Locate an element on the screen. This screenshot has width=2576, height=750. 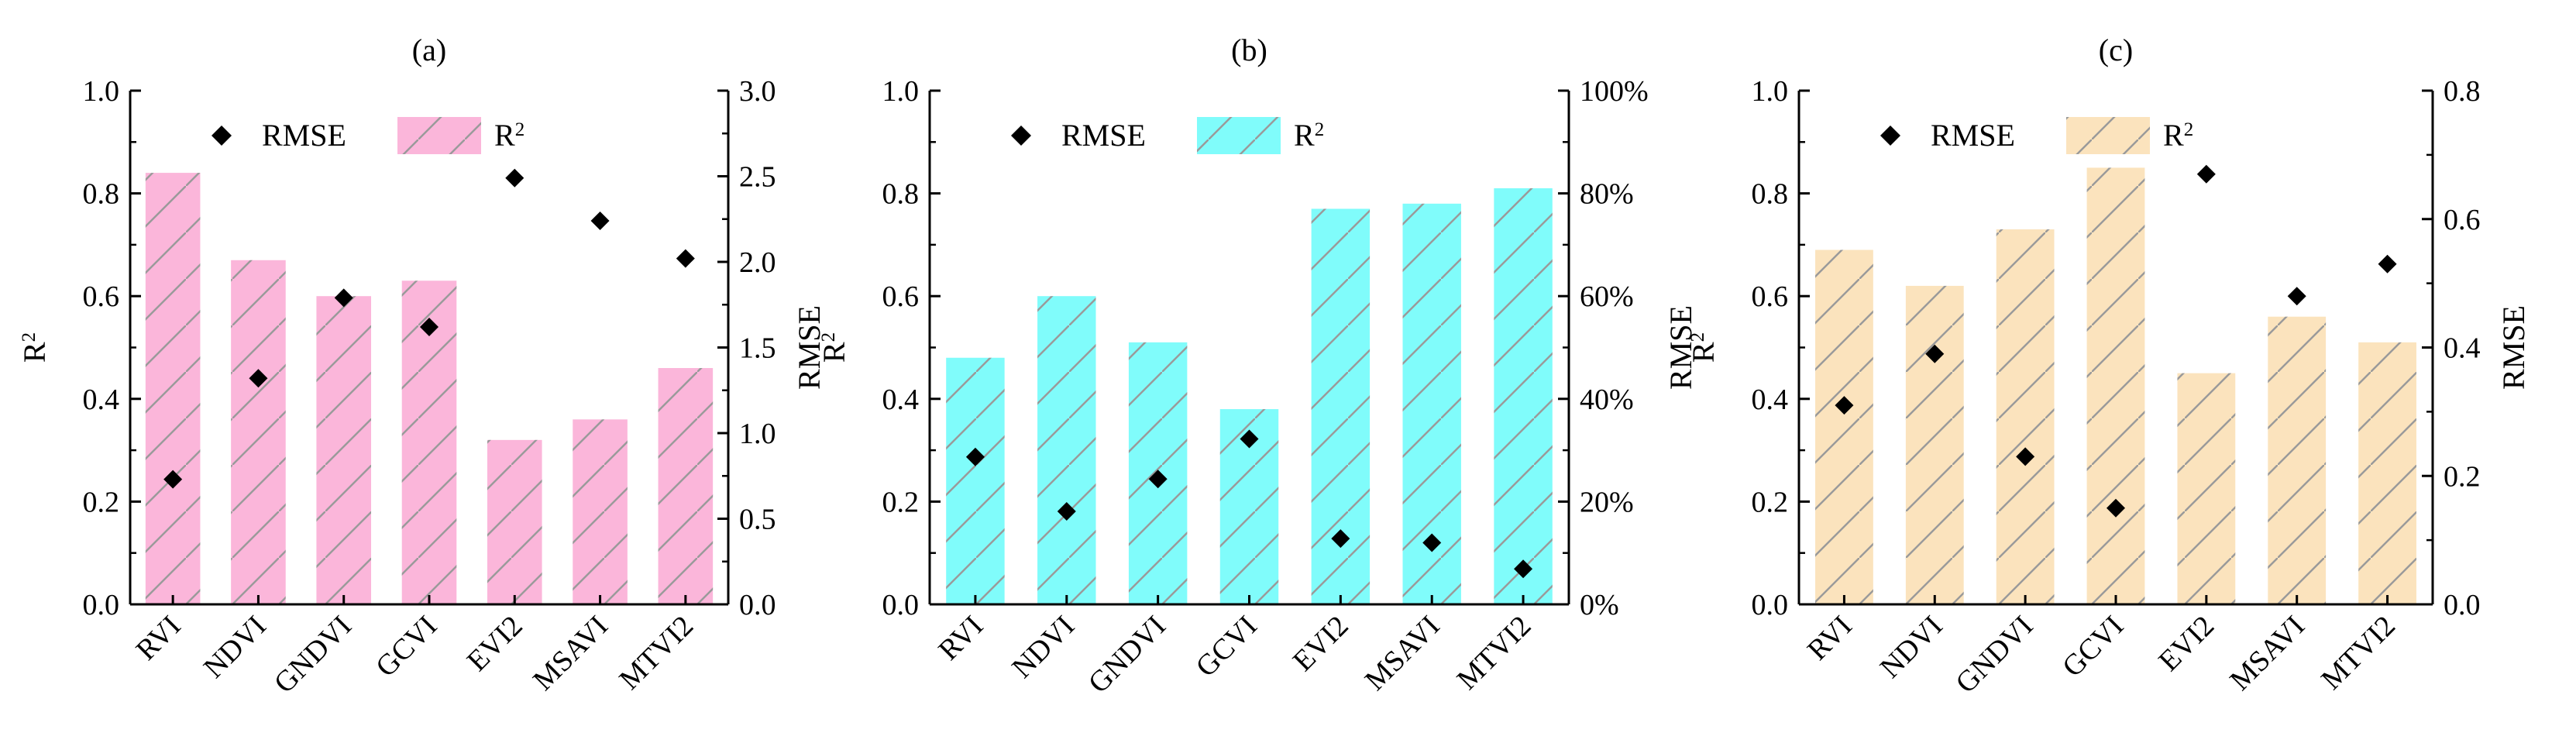
right-tick-label: 2.5 is located at coordinates (757, 177).